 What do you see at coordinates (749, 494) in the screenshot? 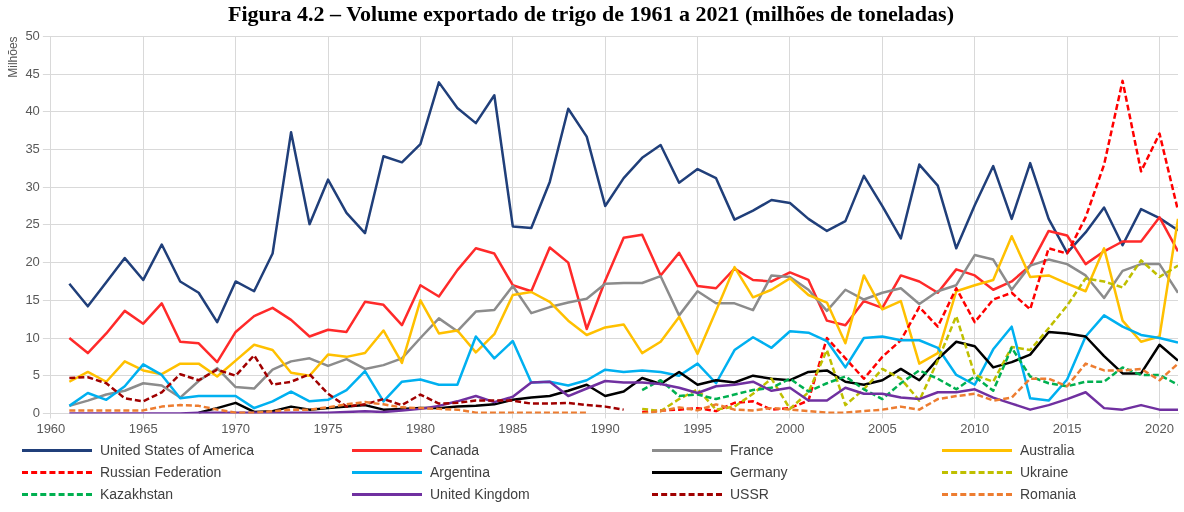
I see `legend-label: USSR` at bounding box center [749, 494].